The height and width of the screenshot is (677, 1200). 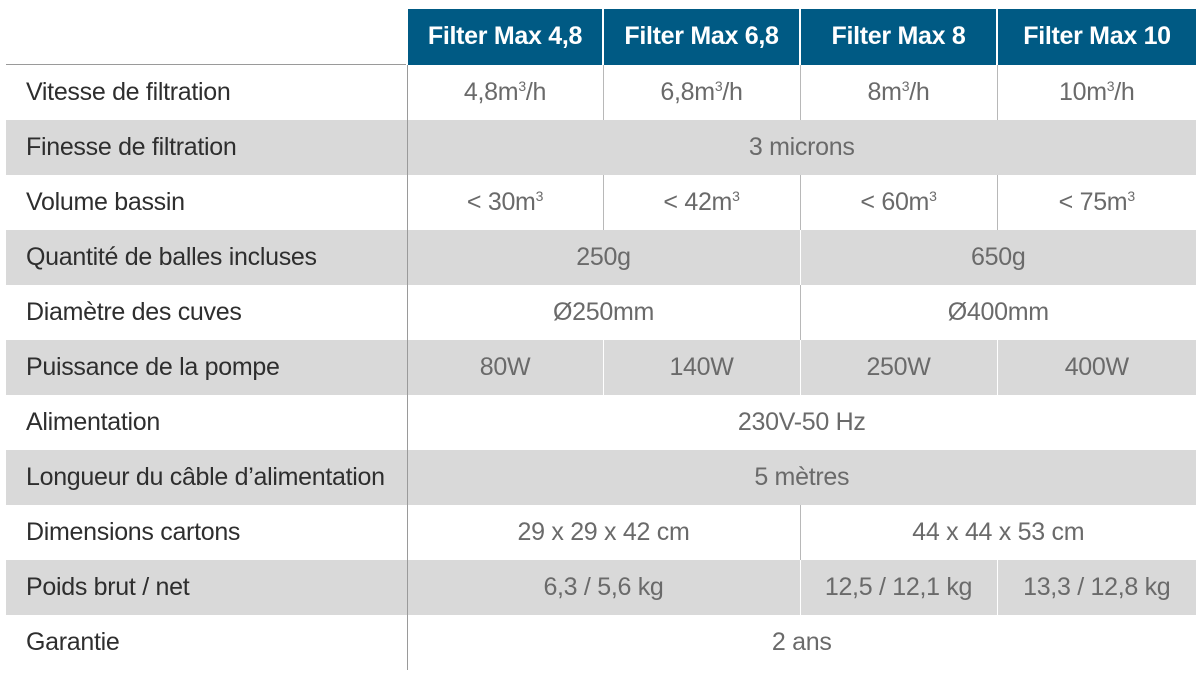 I want to click on value-cell: 44 x 44 x 53 cm, so click(x=997, y=532).